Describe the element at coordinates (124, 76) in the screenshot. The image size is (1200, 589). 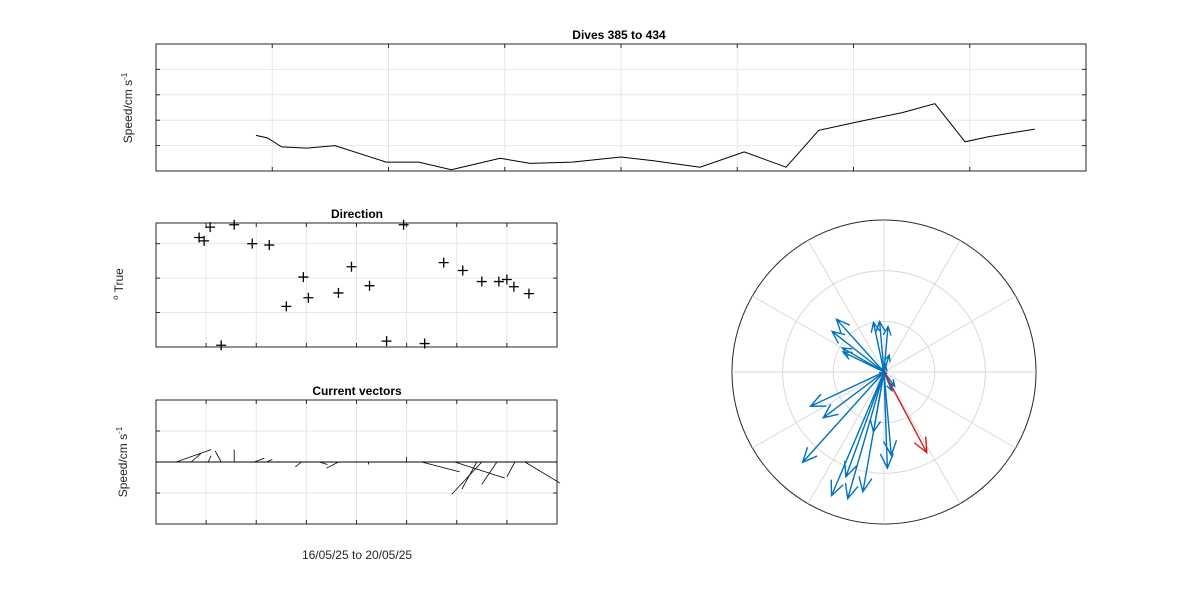
I see `speed-y-axis-label-exponent: -1` at that location.